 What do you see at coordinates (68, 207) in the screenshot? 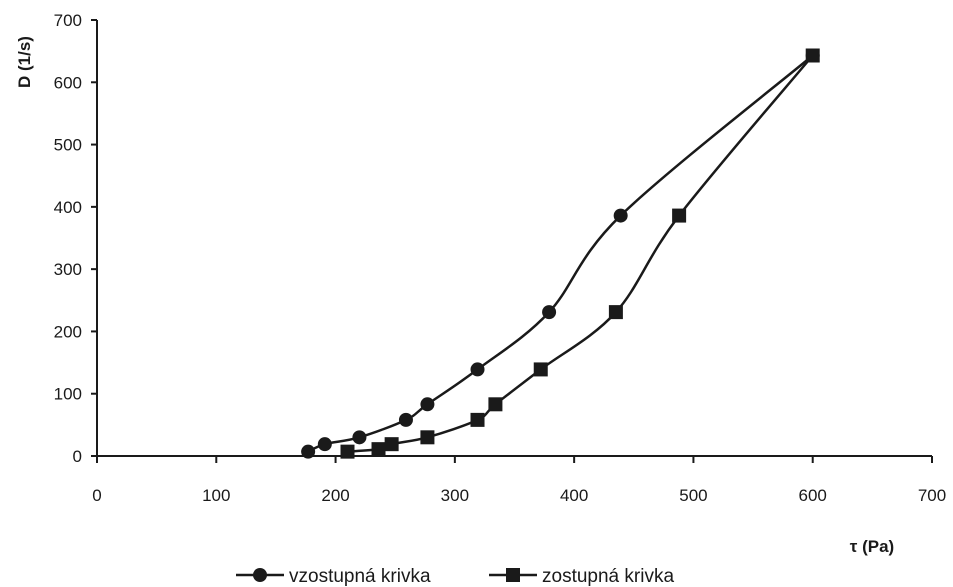
I see `y-tick-label: 400` at bounding box center [68, 207].